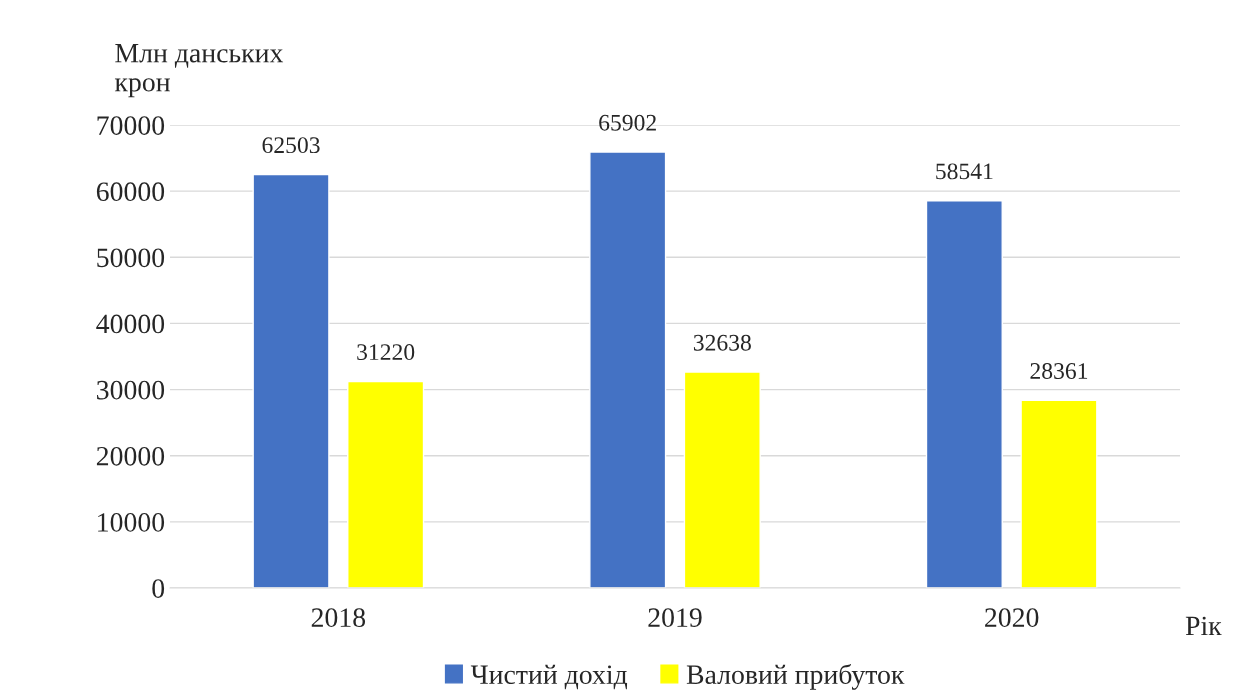 This screenshot has width=1246, height=697. Describe the element at coordinates (131, 390) in the screenshot. I see `y-tick-label: 30000` at that location.